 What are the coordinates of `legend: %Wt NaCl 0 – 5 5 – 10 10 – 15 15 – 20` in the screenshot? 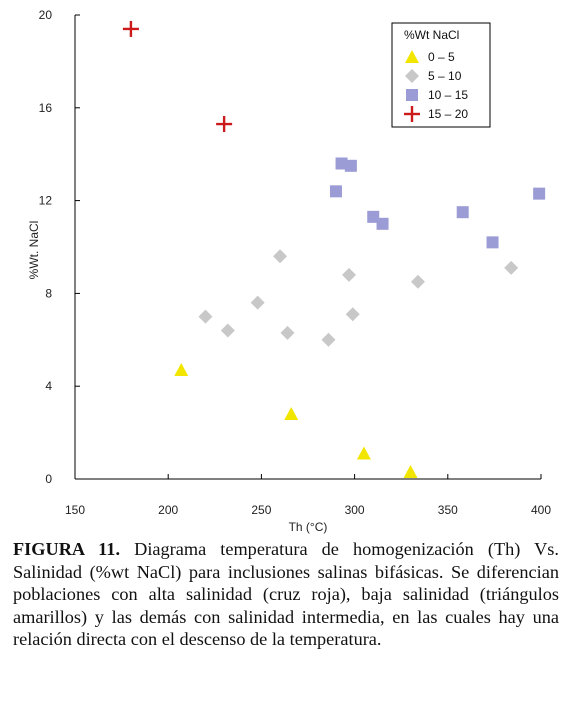 It's located at (441, 75).